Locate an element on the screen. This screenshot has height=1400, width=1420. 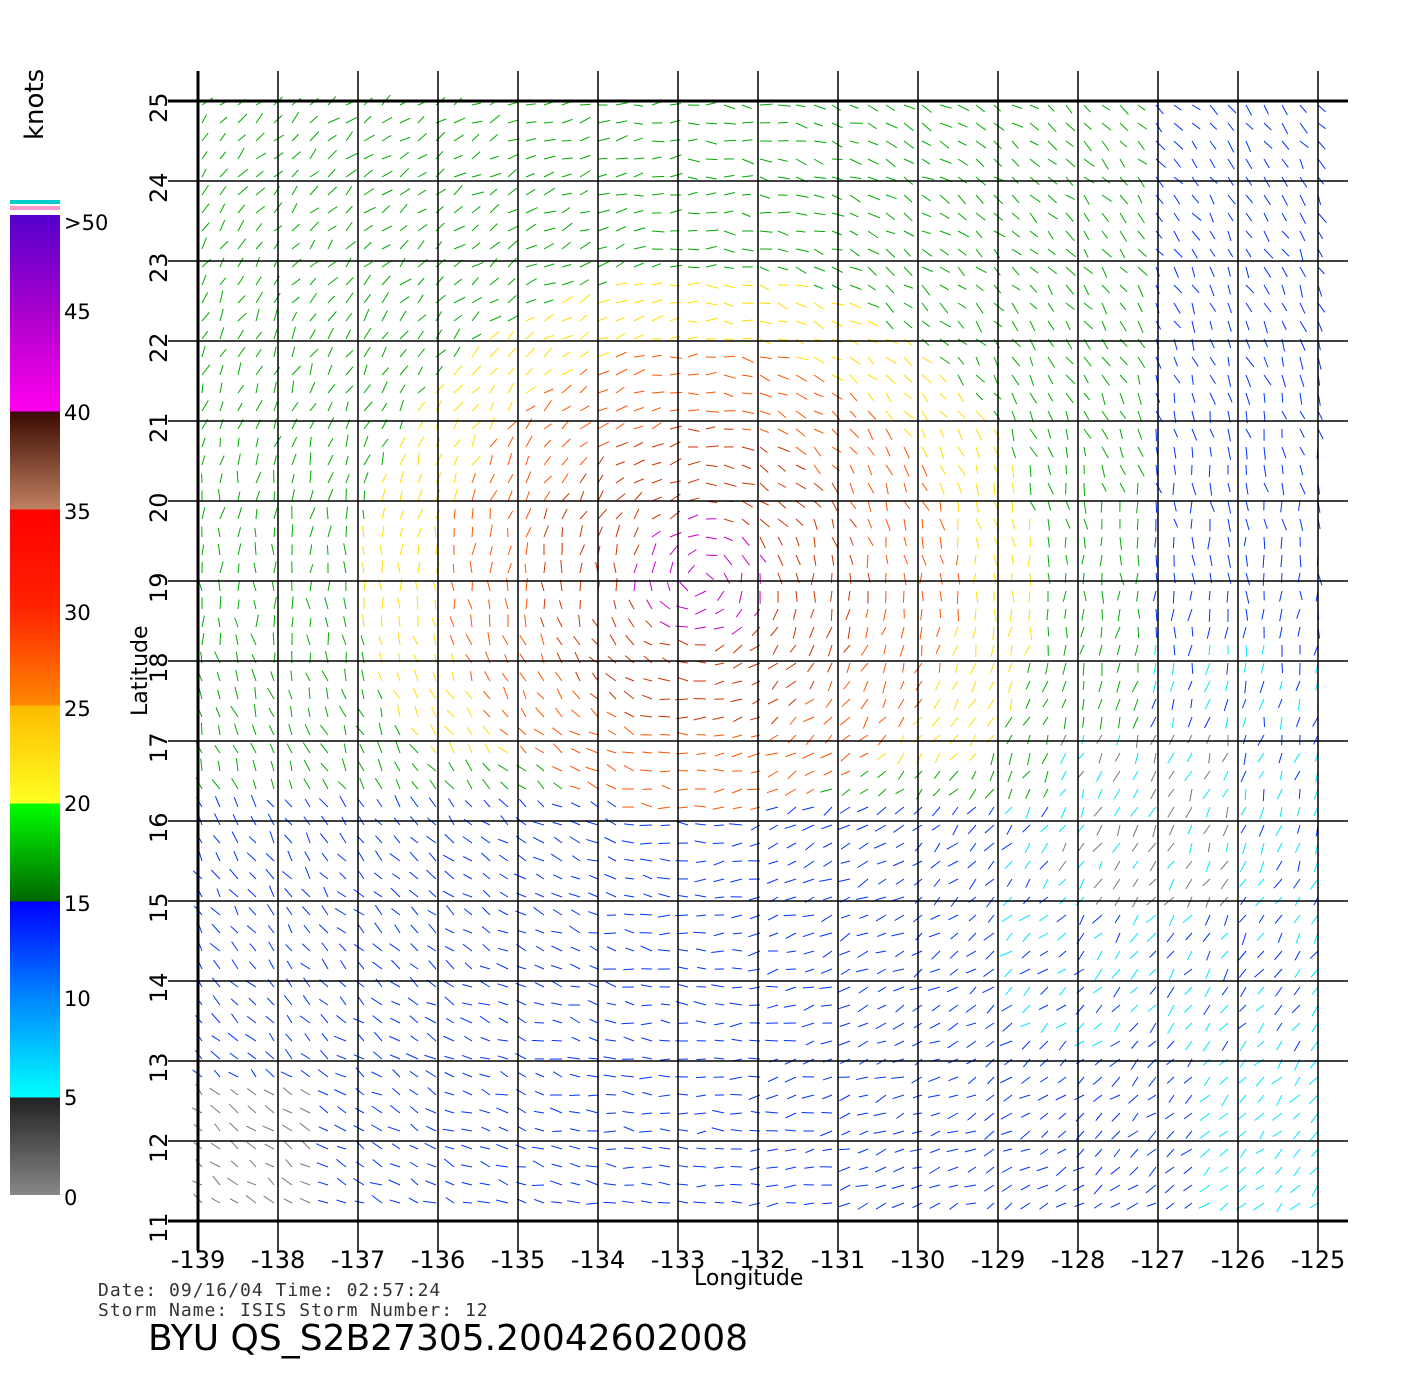
y-tick-label: 16 is located at coordinates (159, 827).